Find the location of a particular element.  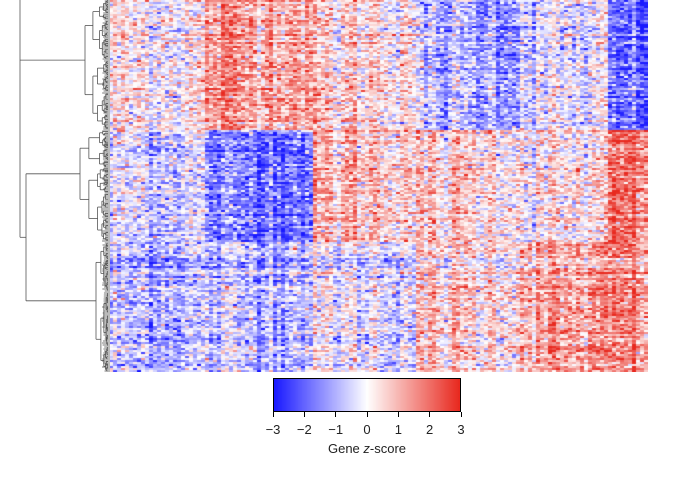

colorbar-title: Gene z-score is located at coordinates (367, 448).